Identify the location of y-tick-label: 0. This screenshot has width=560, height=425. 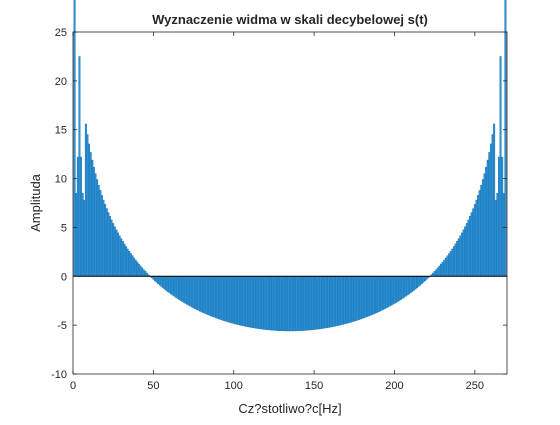
(64, 277).